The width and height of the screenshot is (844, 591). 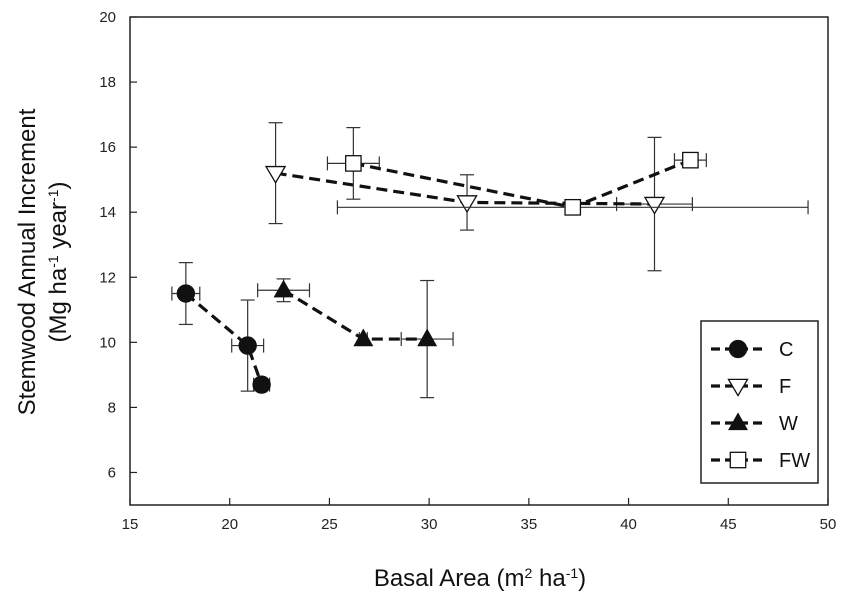 I want to click on legend-item-F: F, so click(x=751, y=387).